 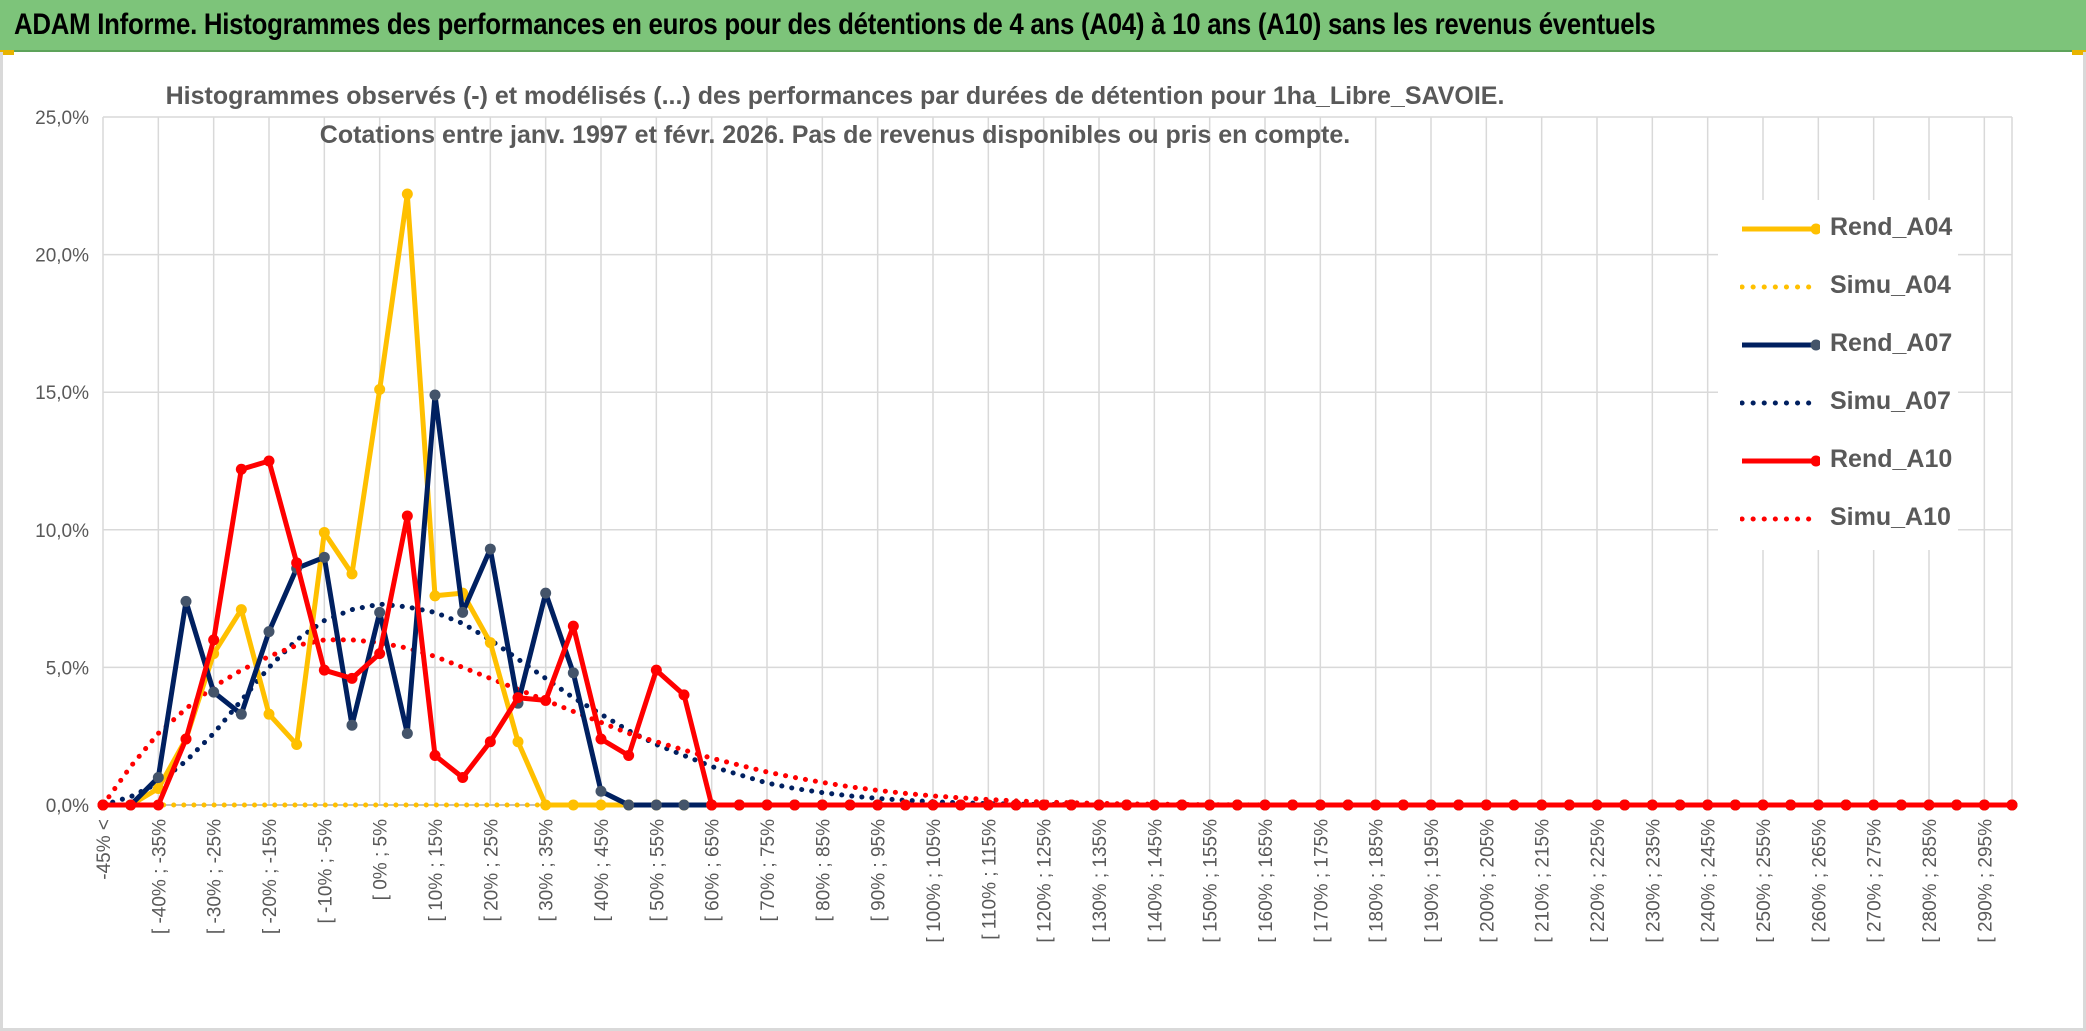 I want to click on x-tick-label: [ 90% ; 95%, so click(x=879, y=870).